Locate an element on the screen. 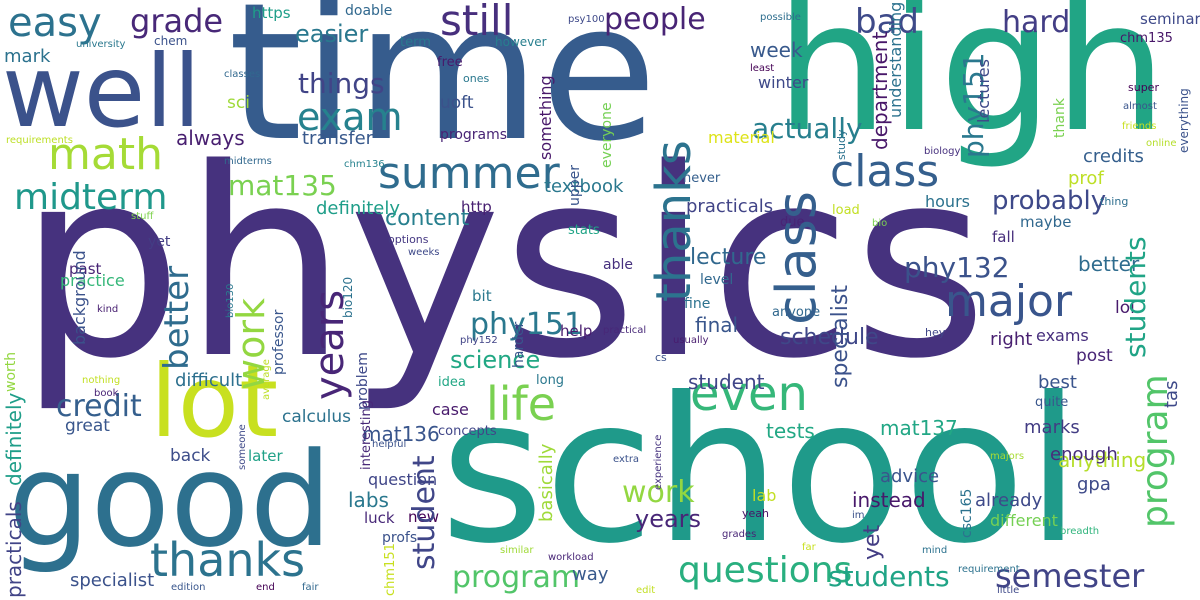 This screenshot has width=1200, height=600. word-exam: exam is located at coordinates (350, 117).